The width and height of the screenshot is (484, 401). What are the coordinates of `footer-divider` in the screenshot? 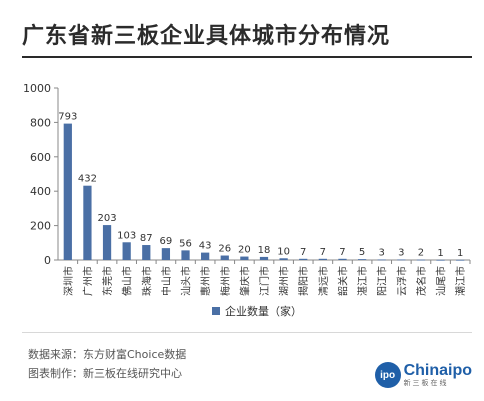 It's located at (247, 332).